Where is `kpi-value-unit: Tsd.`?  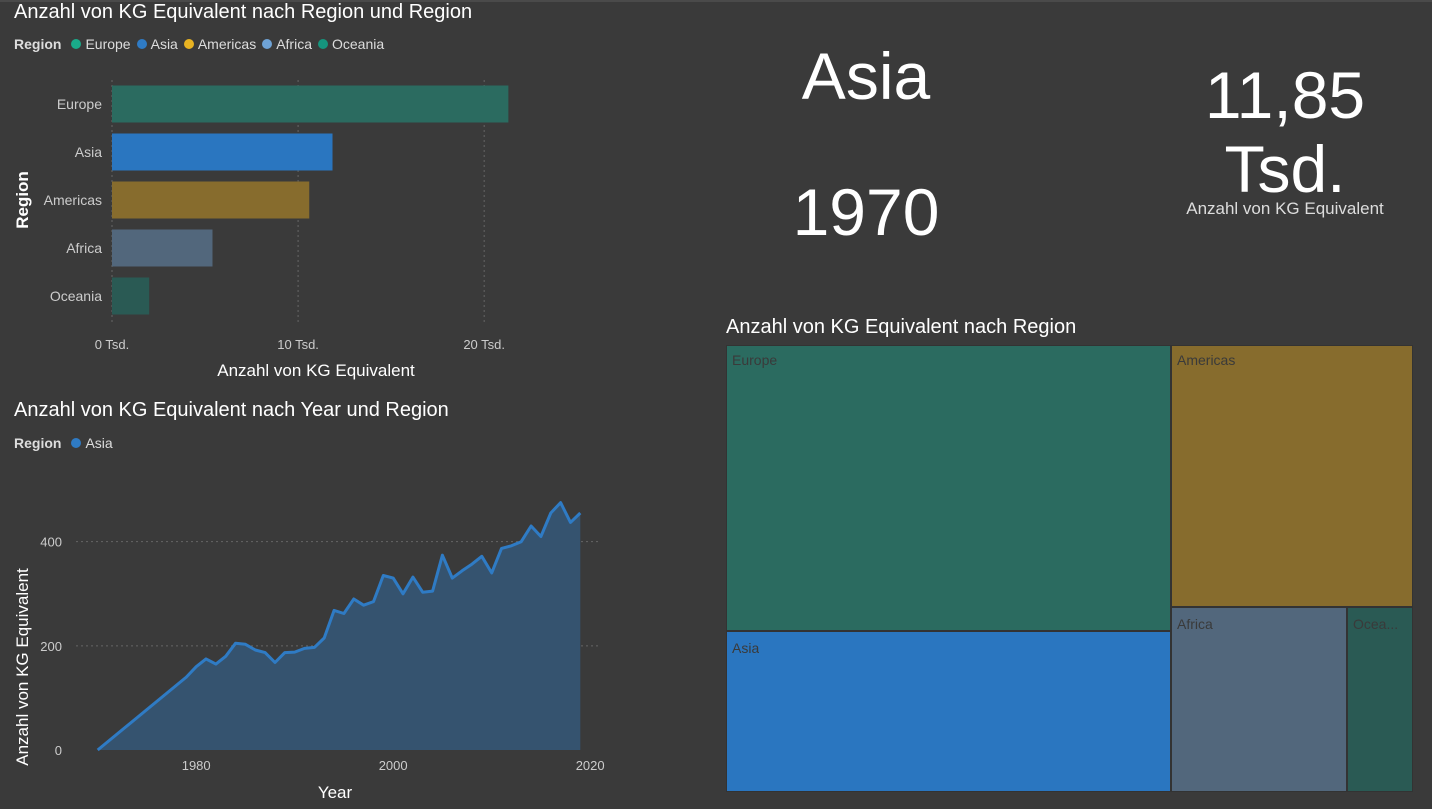 kpi-value-unit: Tsd. is located at coordinates (1285, 169).